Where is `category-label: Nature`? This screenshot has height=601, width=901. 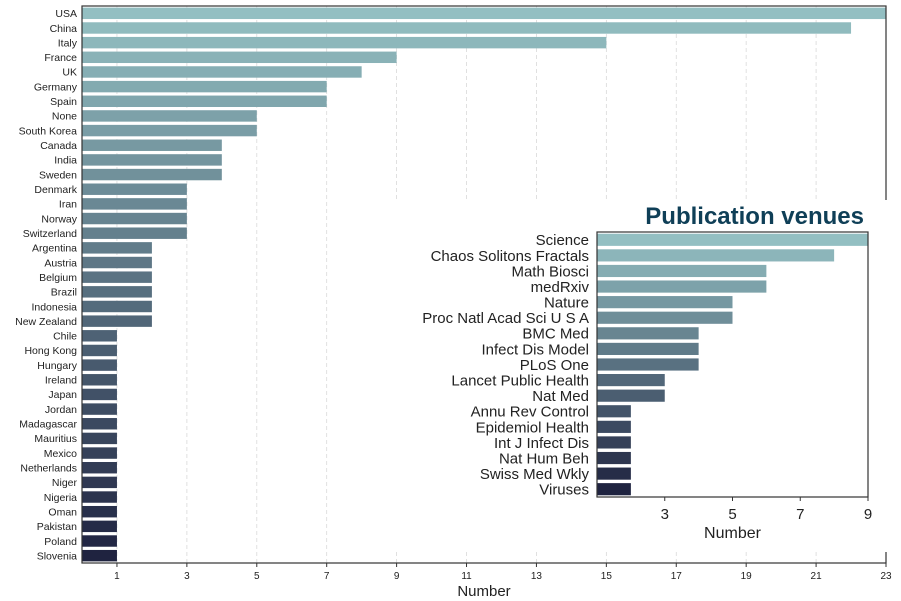 category-label: Nature is located at coordinates (566, 303).